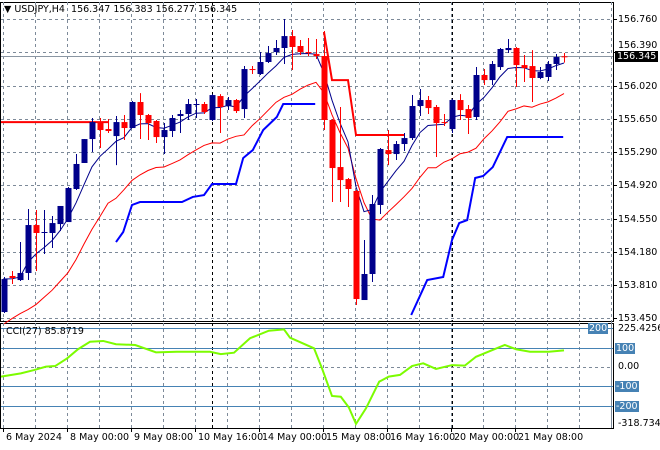 This screenshot has height=450, width=660. Describe the element at coordinates (8, 9) in the screenshot. I see `collapse-triangle-icon: ▼` at that location.